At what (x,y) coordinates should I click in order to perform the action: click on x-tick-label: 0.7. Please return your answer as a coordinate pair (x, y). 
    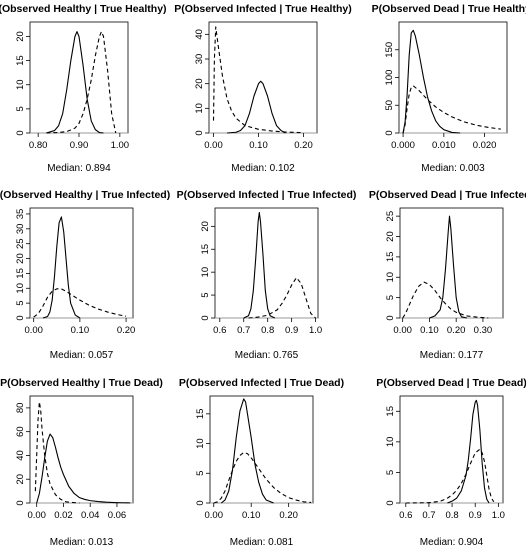
    Looking at the image, I should click on (428, 515).